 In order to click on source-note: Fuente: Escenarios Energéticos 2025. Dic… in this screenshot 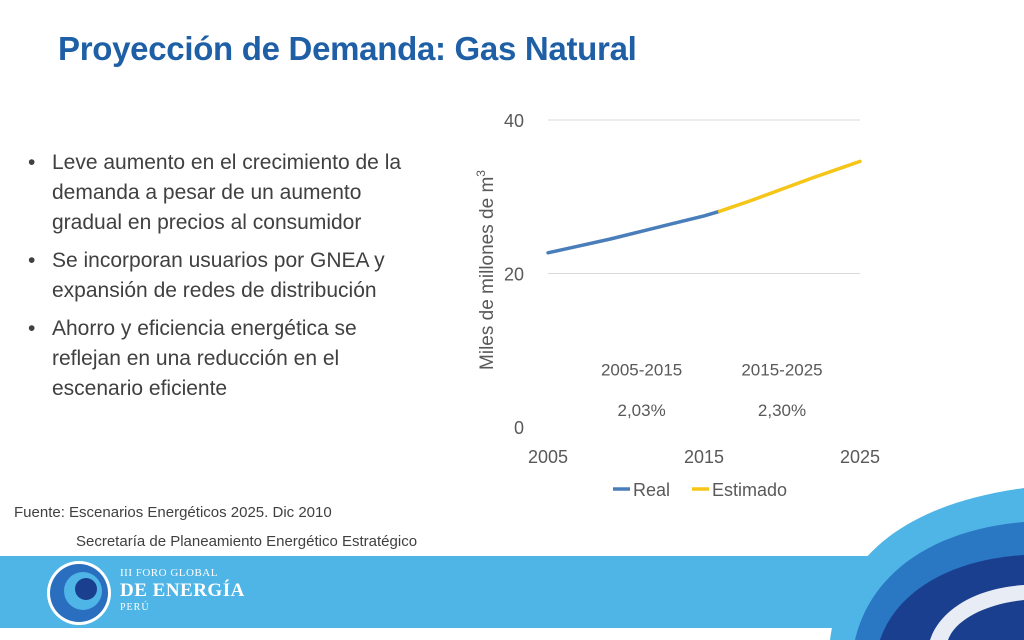, I will do `click(215, 527)`.